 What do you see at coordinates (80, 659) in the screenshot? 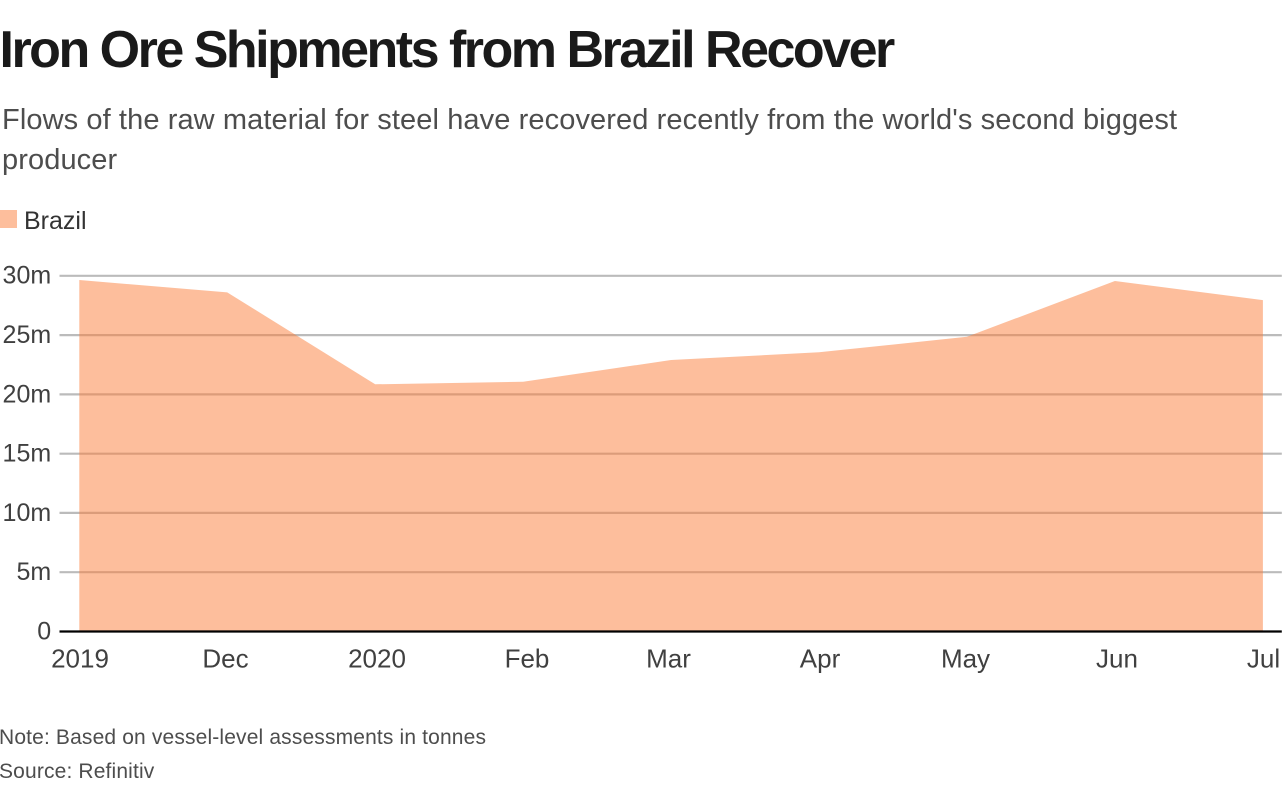
I see `svg-text: 2019` at bounding box center [80, 659].